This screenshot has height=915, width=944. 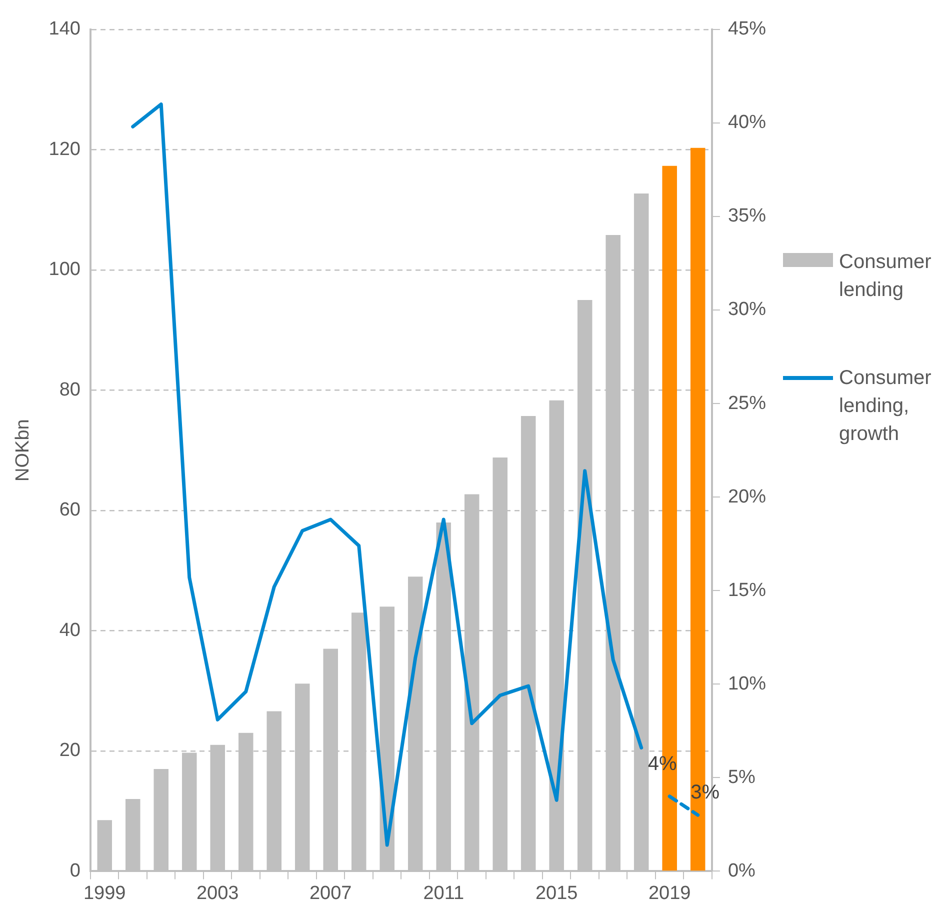 I want to click on legend-label: Consumer lending, growth, so click(x=885, y=406).